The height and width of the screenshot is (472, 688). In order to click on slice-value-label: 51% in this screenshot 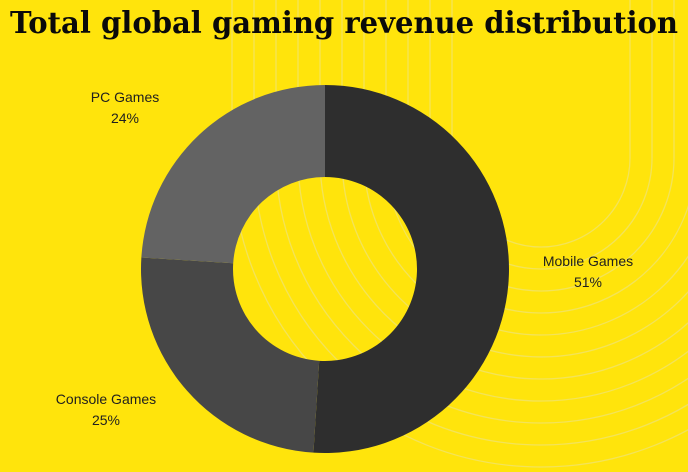, I will do `click(588, 282)`.